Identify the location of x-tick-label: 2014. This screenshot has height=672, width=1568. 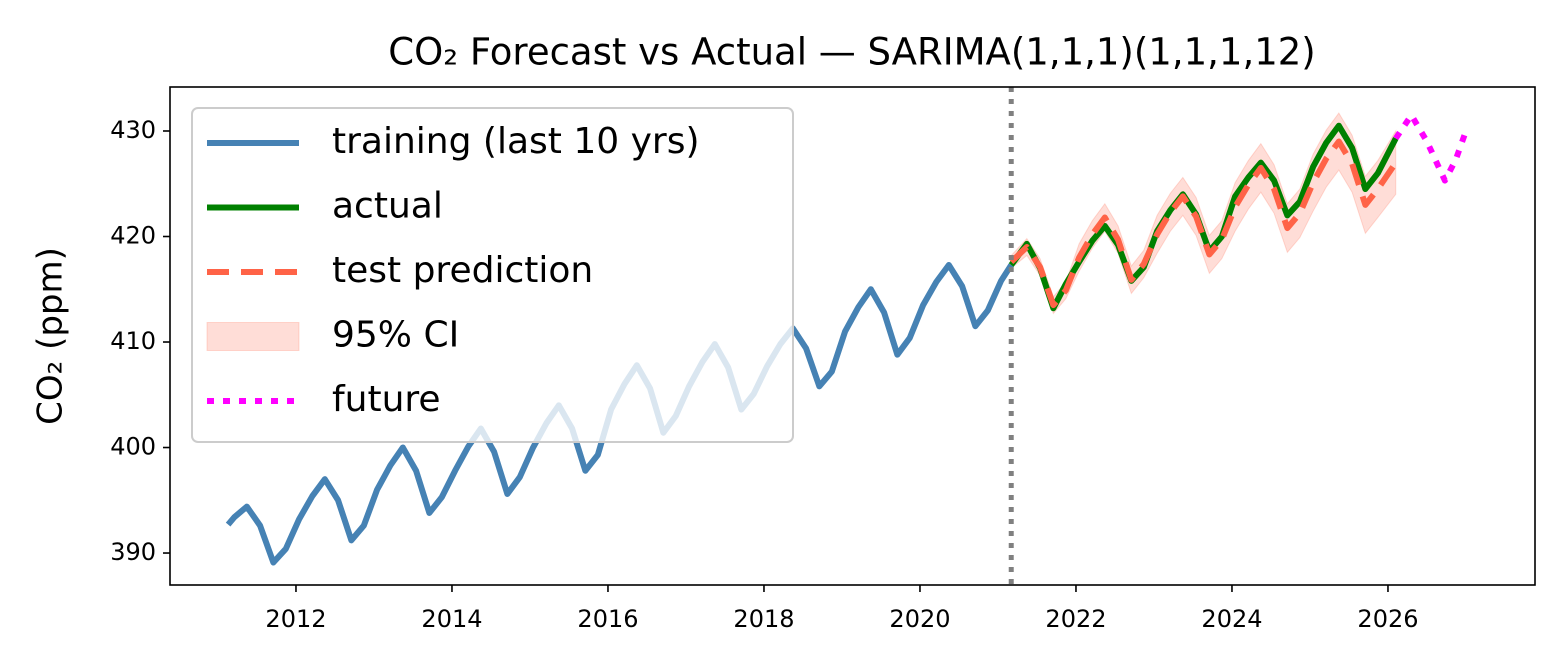
(451, 619).